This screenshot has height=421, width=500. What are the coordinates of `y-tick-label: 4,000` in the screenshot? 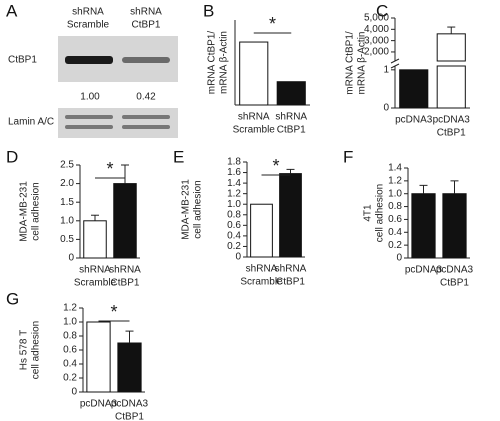 It's located at (376, 29).